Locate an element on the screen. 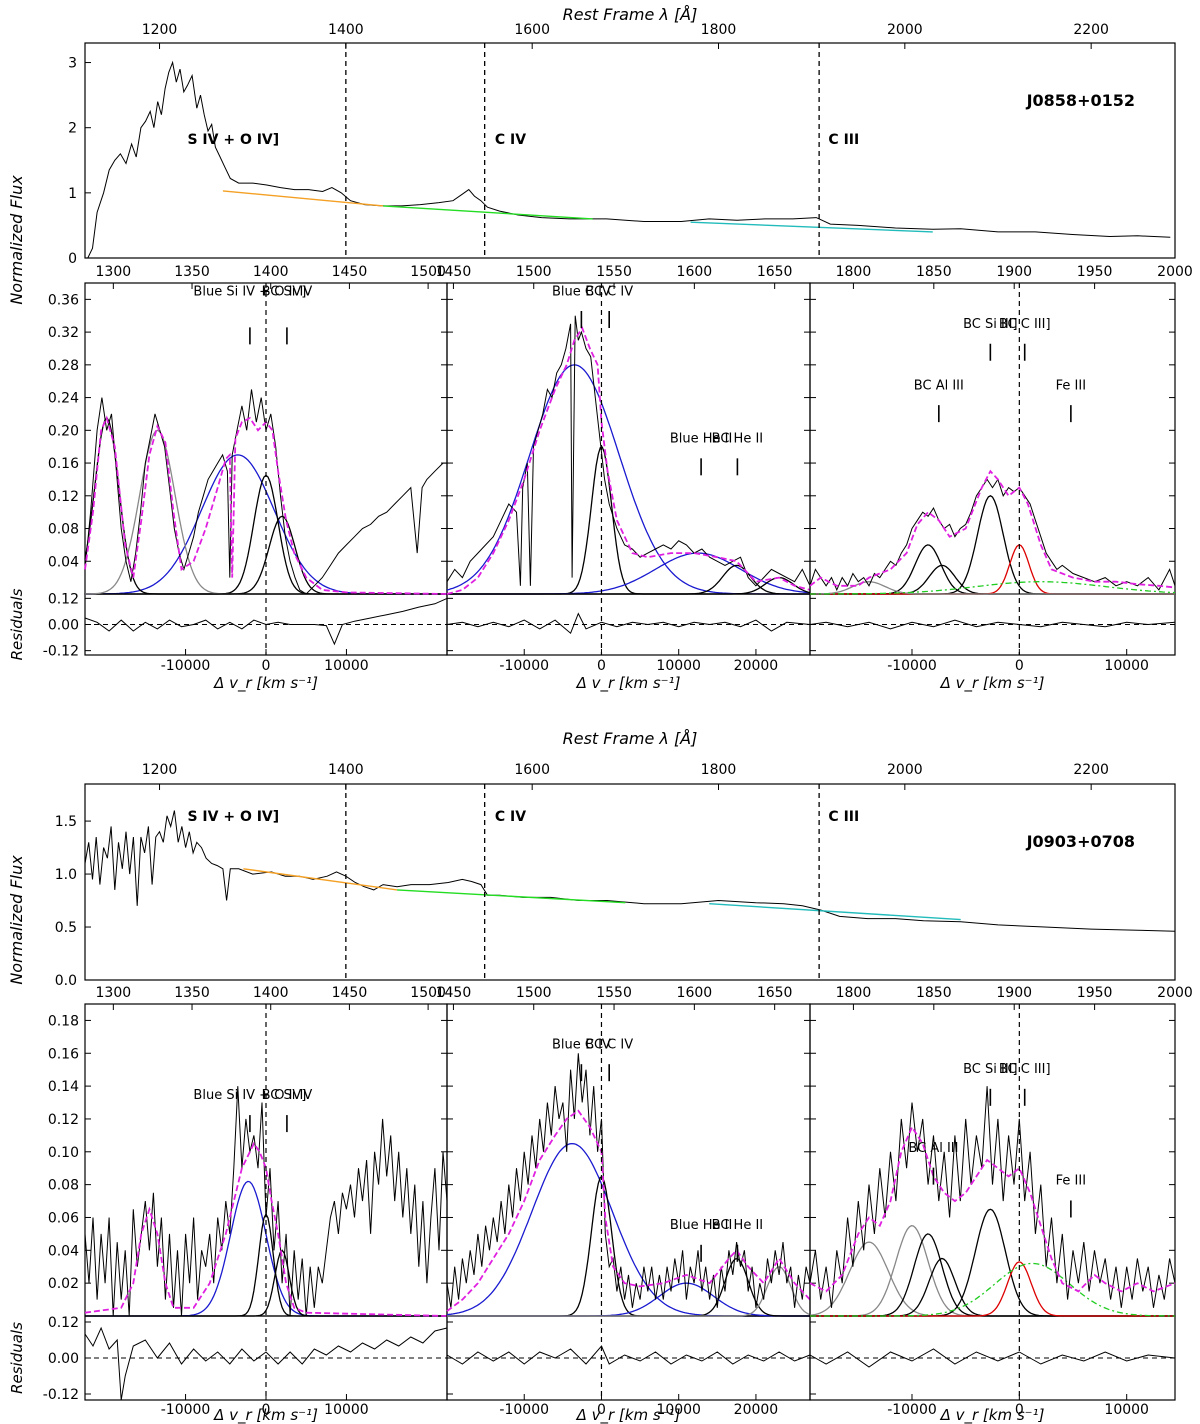 The height and width of the screenshot is (1424, 1200). line-marker-label: Fe III is located at coordinates (1071, 385).